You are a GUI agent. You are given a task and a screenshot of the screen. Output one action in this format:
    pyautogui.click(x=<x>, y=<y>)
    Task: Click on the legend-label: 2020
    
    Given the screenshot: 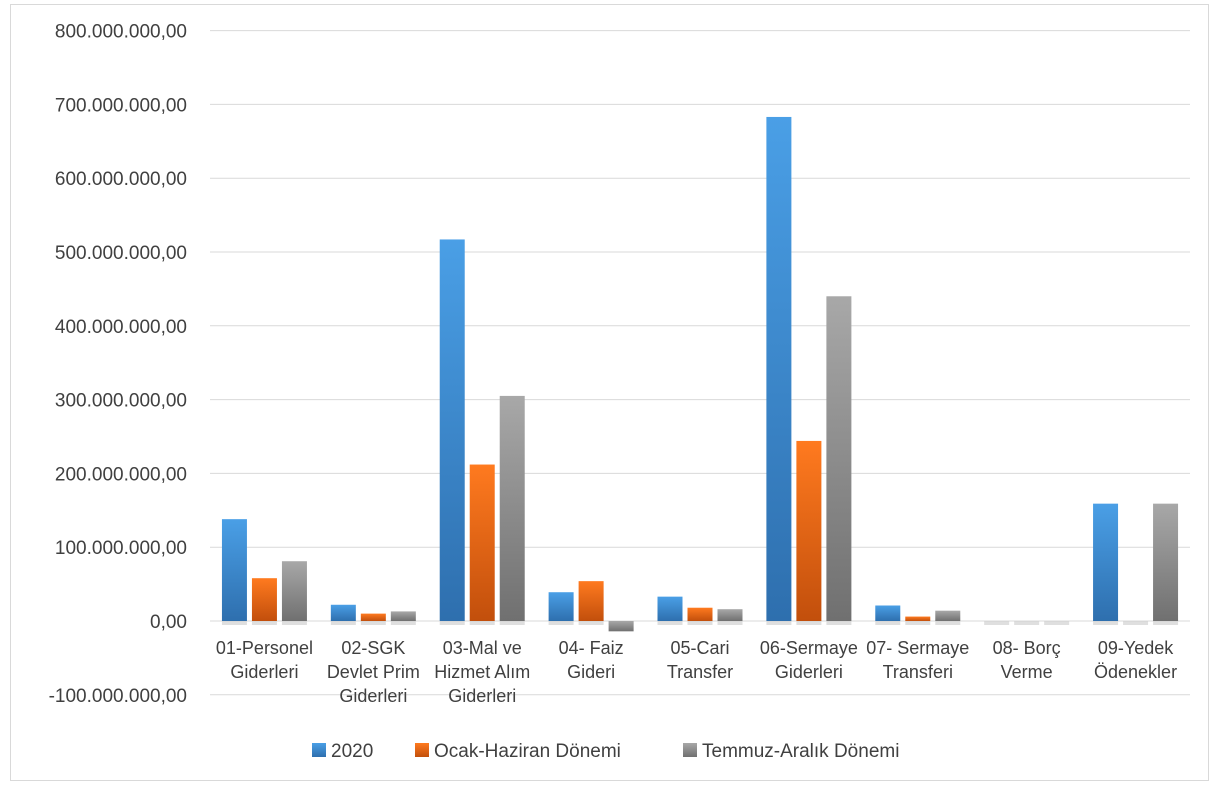 What is the action you would take?
    pyautogui.click(x=352, y=751)
    